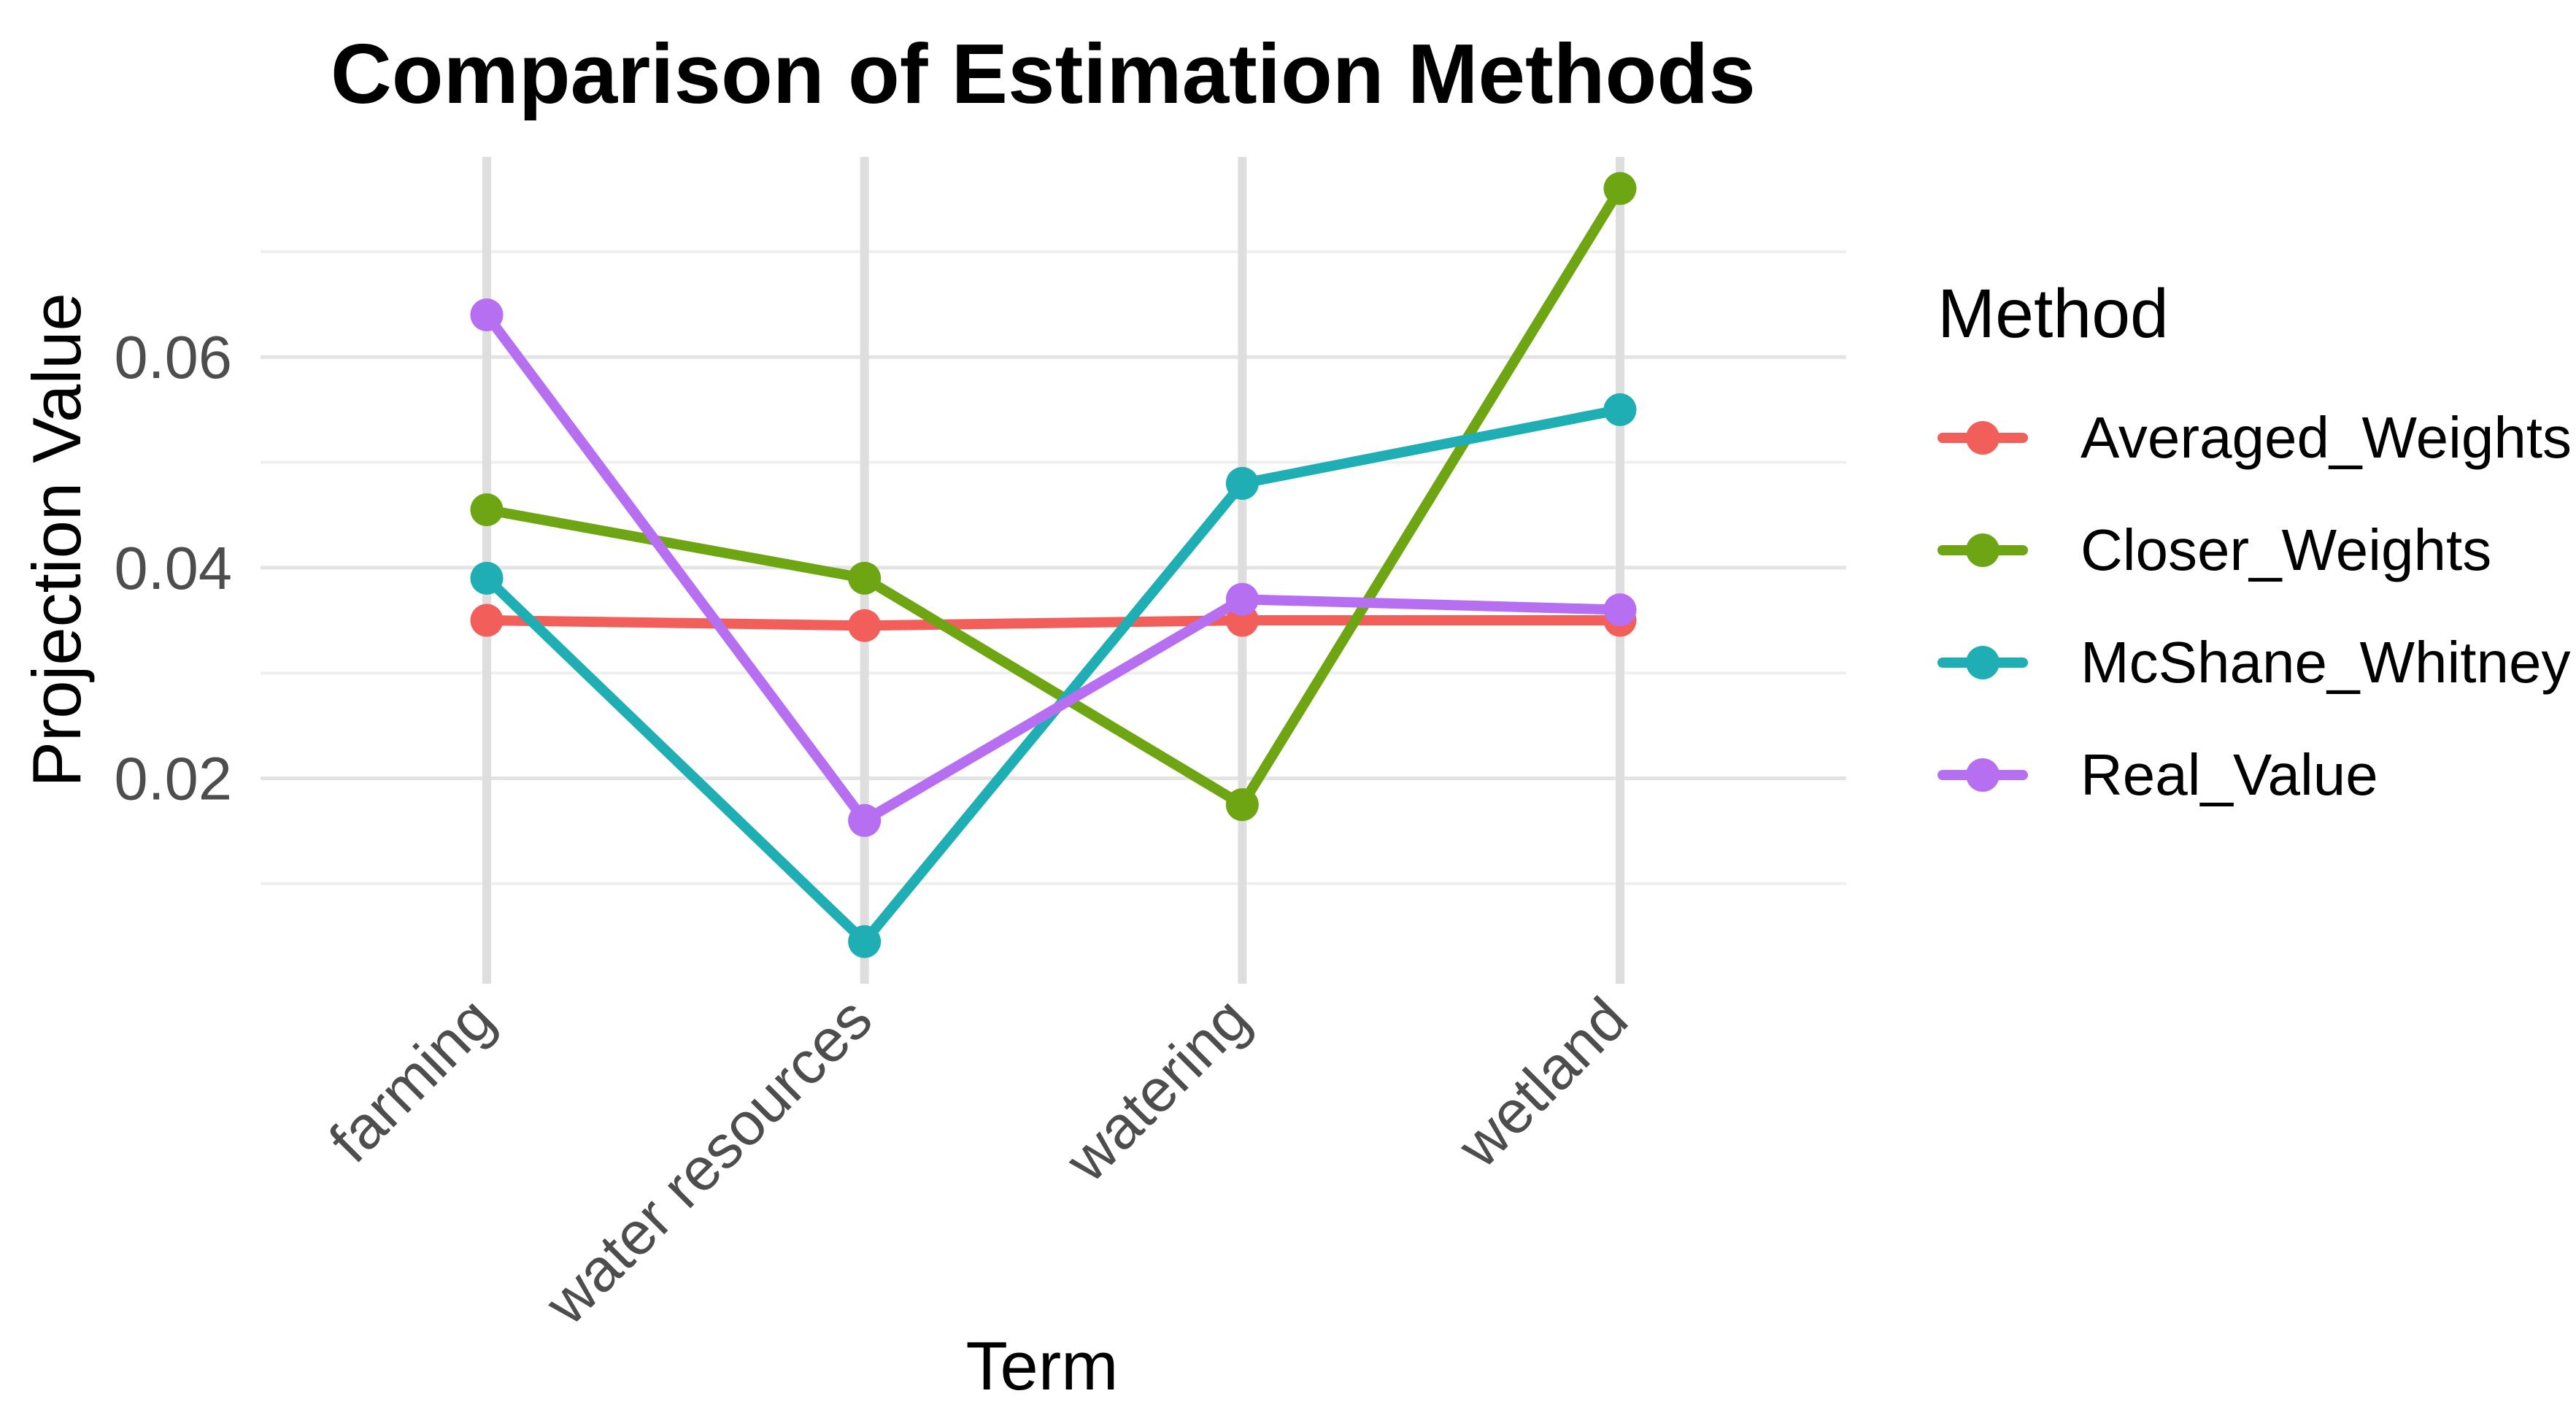 This screenshot has width=2576, height=1407. Describe the element at coordinates (1542, 1082) in the screenshot. I see `x-tick-label: wetland` at that location.